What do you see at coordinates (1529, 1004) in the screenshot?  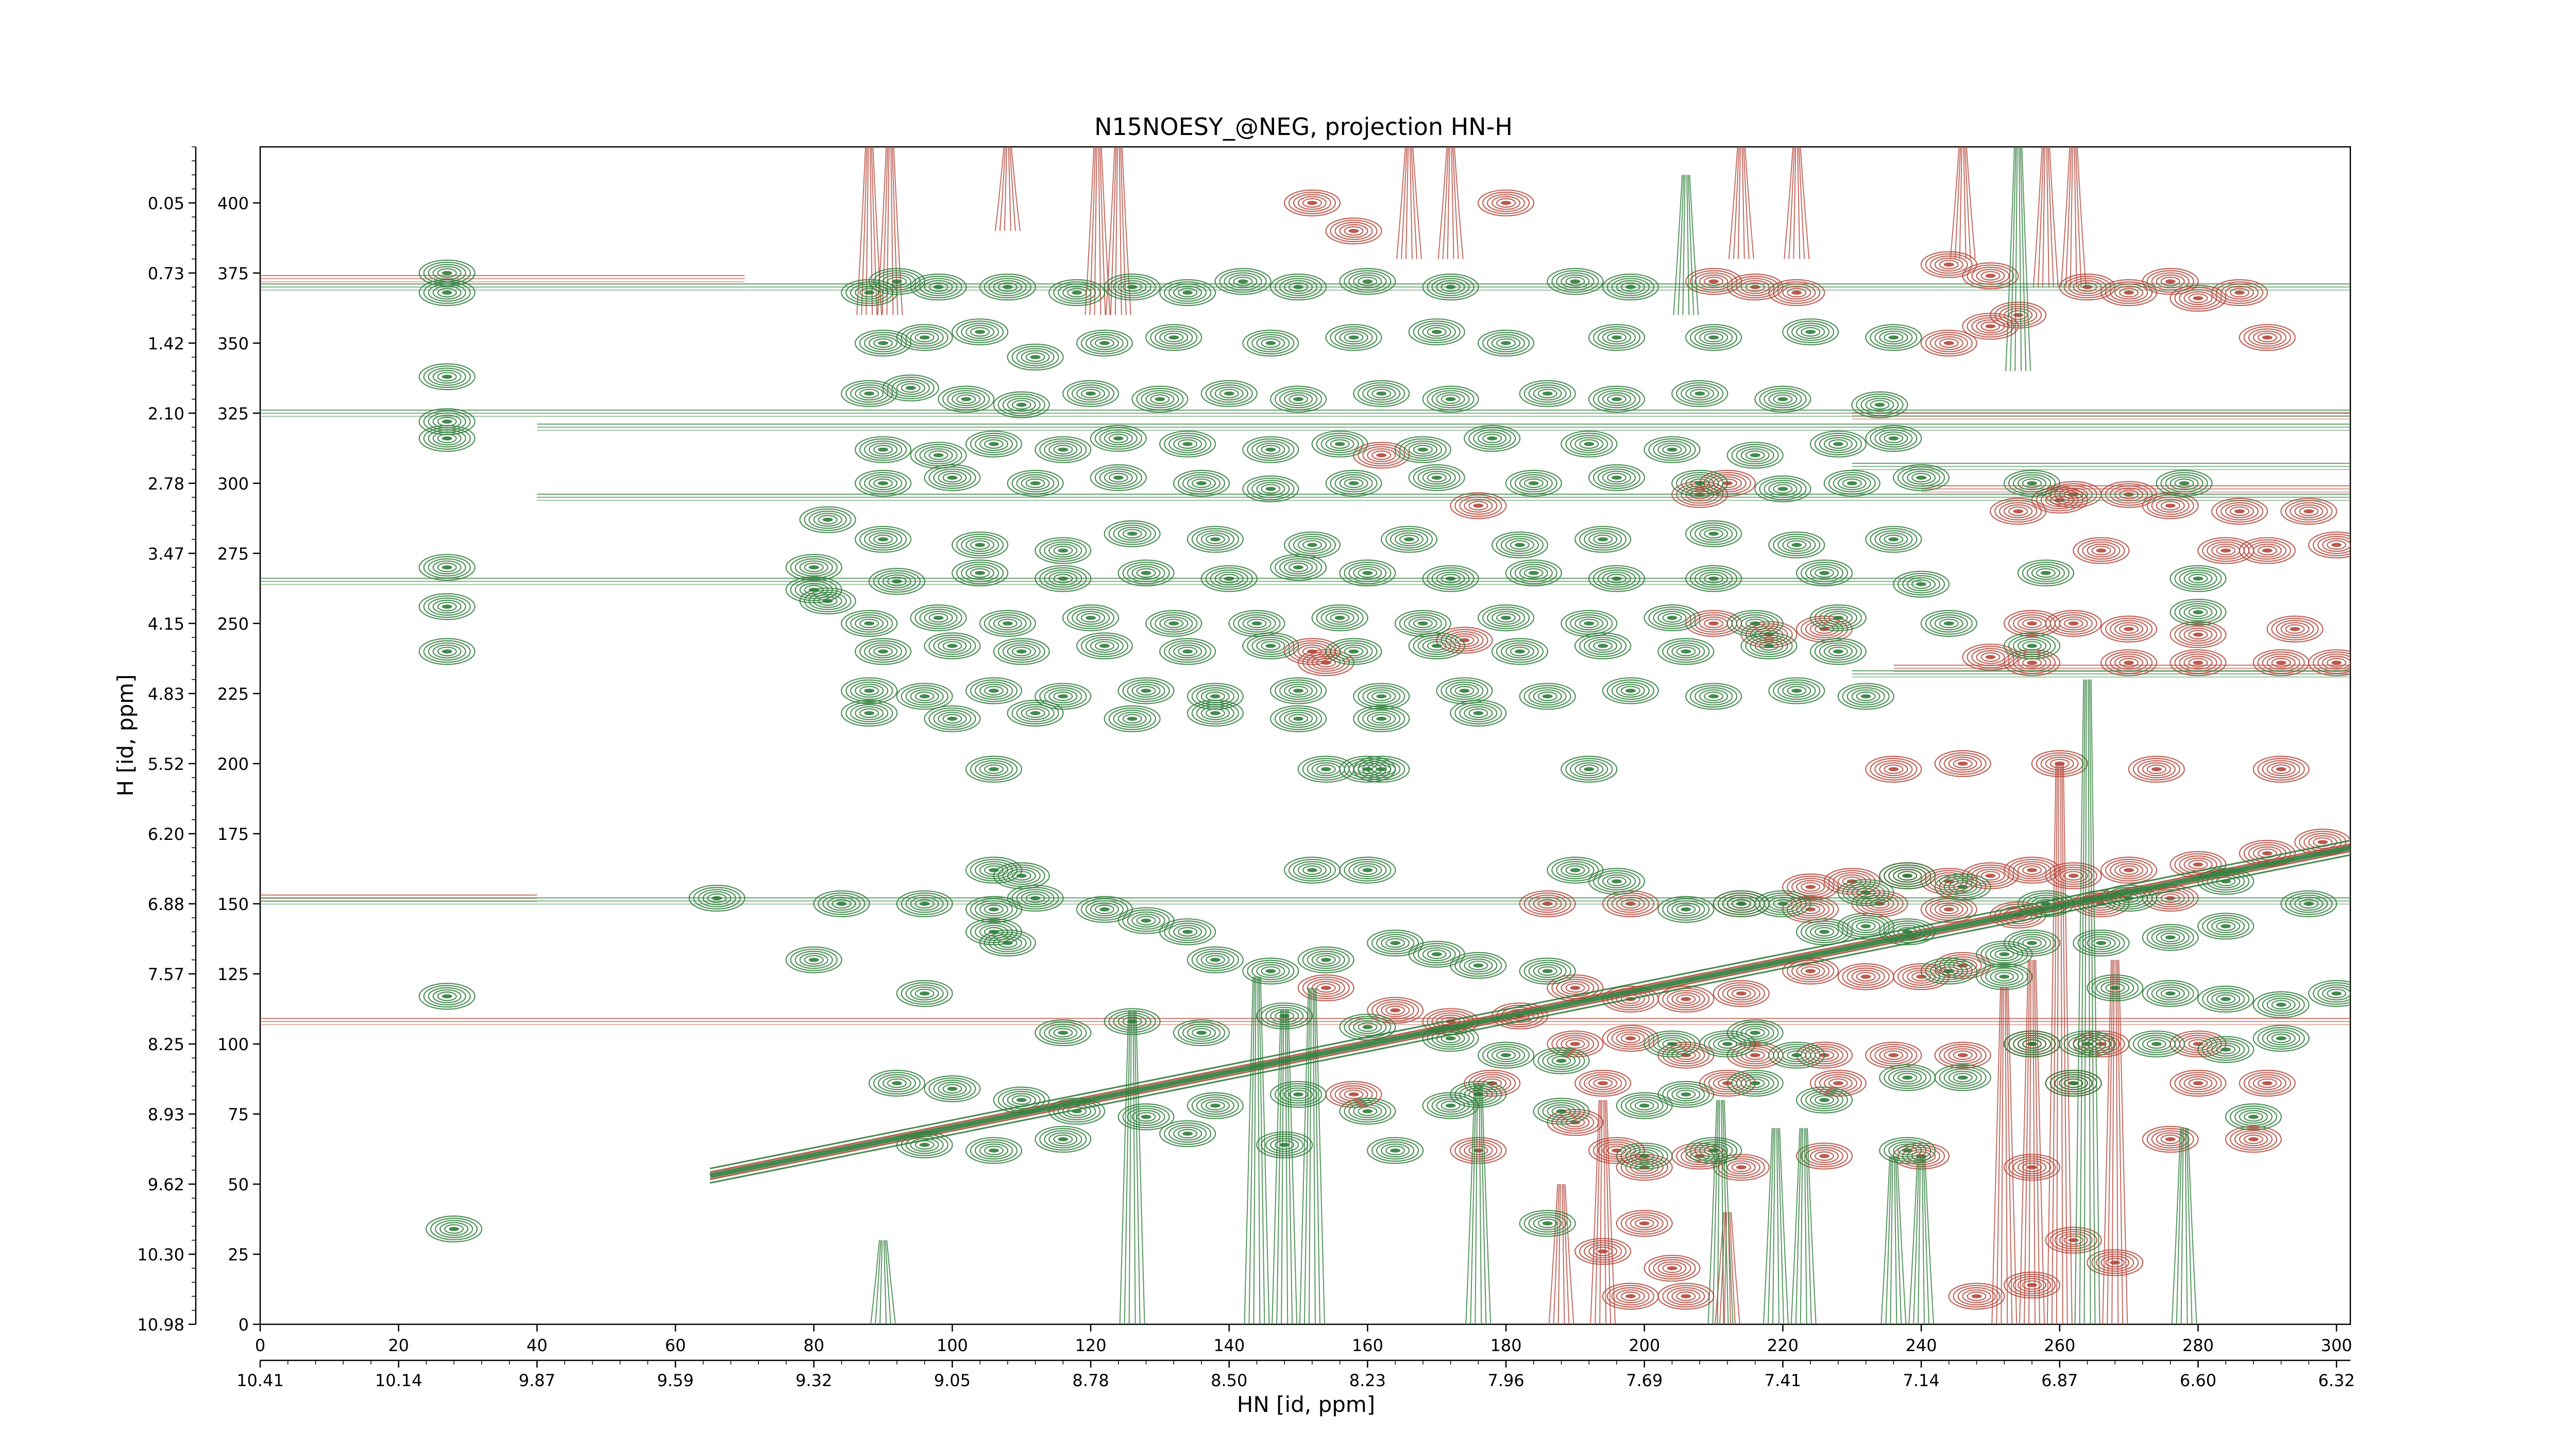 I see `diagonal-ridge` at bounding box center [1529, 1004].